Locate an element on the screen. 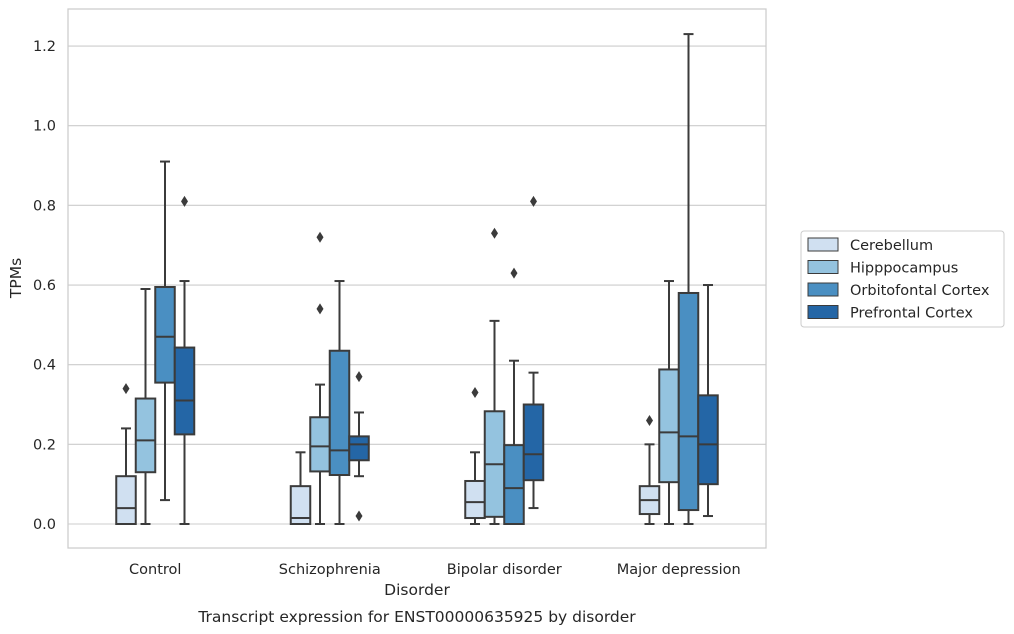 The height and width of the screenshot is (634, 1014). y-tick-label: 0.0 is located at coordinates (44, 525).